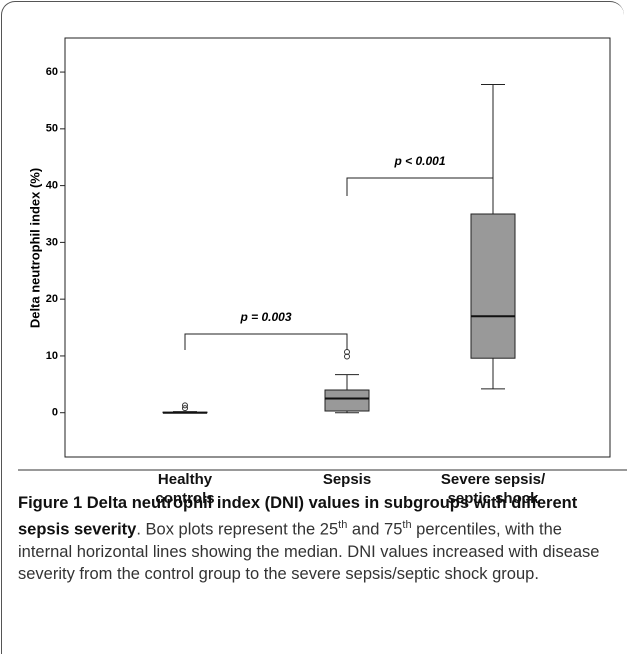 This screenshot has width=627, height=657. What do you see at coordinates (265, 317) in the screenshot?
I see `annotation: p = 0.003` at bounding box center [265, 317].